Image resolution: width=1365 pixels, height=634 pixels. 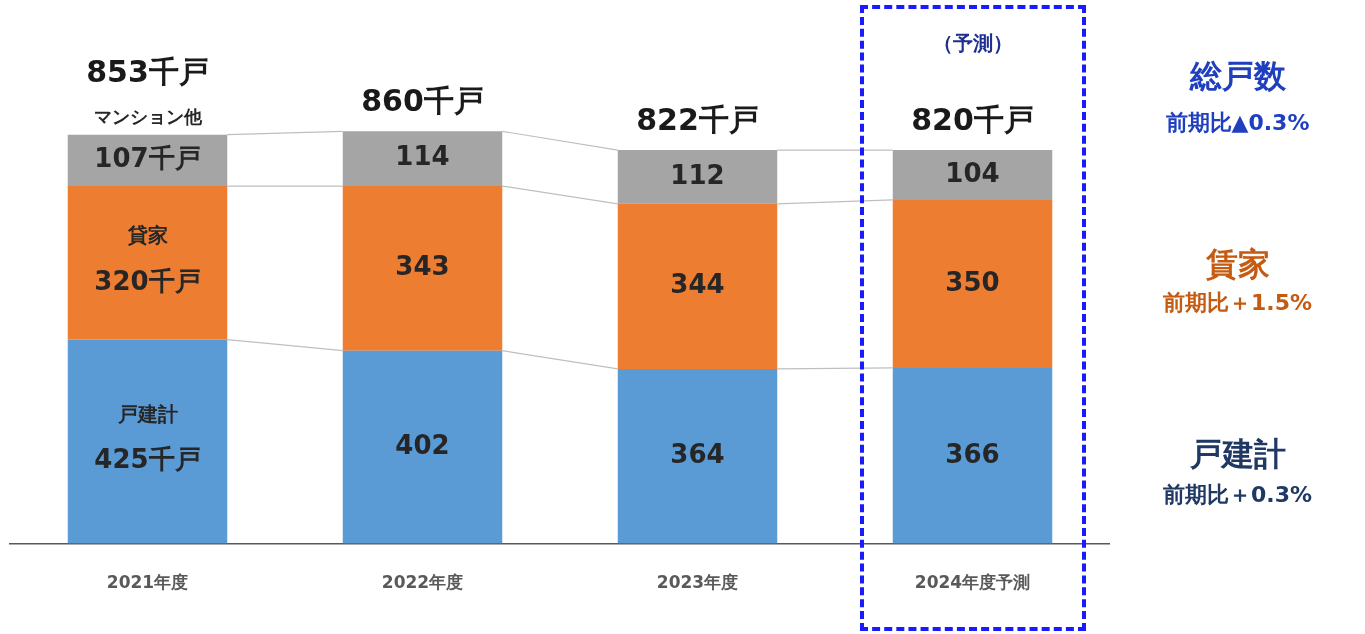 What do you see at coordinates (147, 459) in the screenshot?
I see `data-label: 425千戸` at bounding box center [147, 459].